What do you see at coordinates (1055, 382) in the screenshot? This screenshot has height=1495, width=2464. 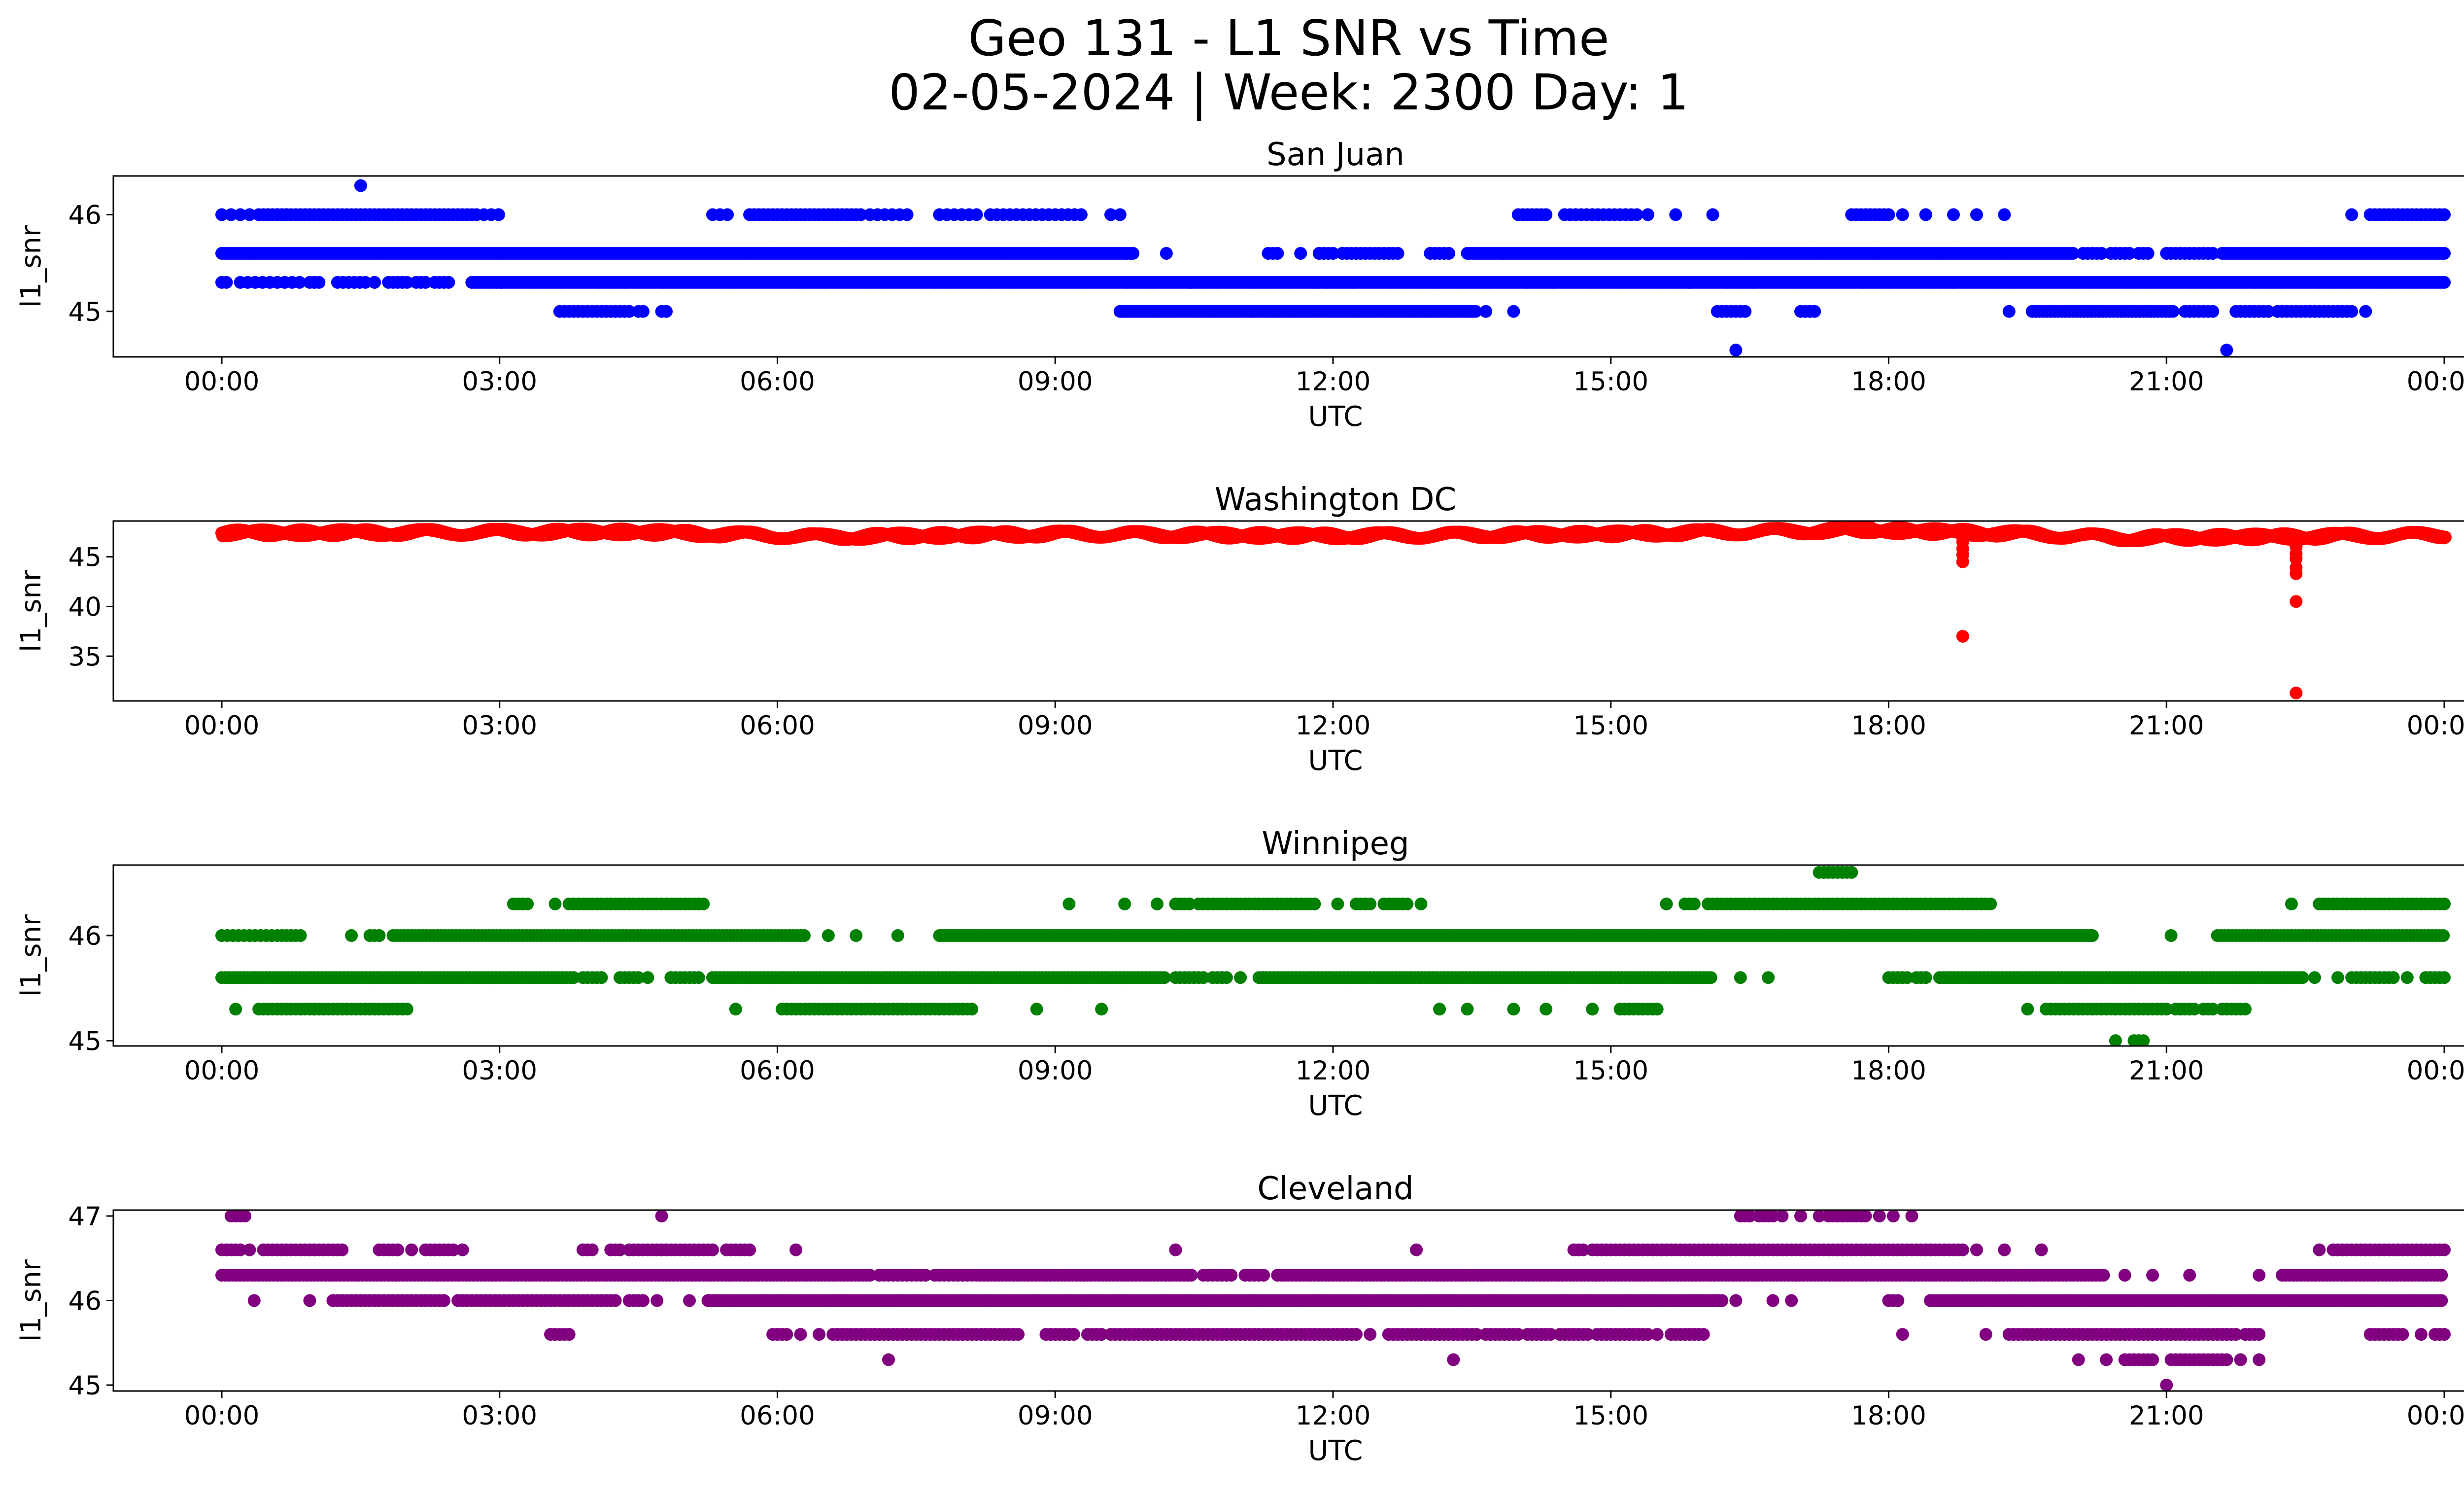 I see `x-tick-label: 09:00` at bounding box center [1055, 382].